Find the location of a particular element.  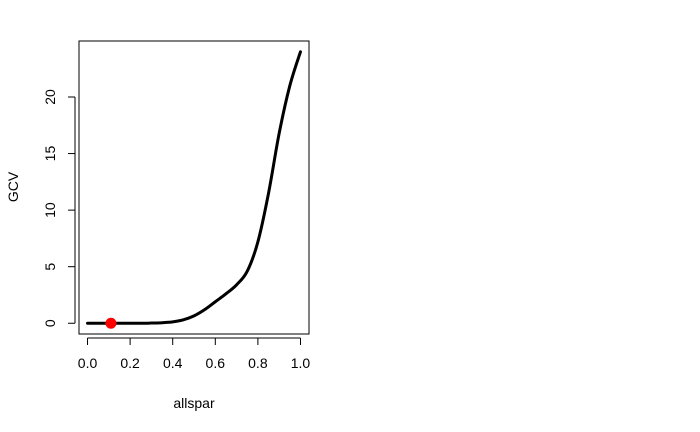

y-tick-label: 10 is located at coordinates (50, 210).